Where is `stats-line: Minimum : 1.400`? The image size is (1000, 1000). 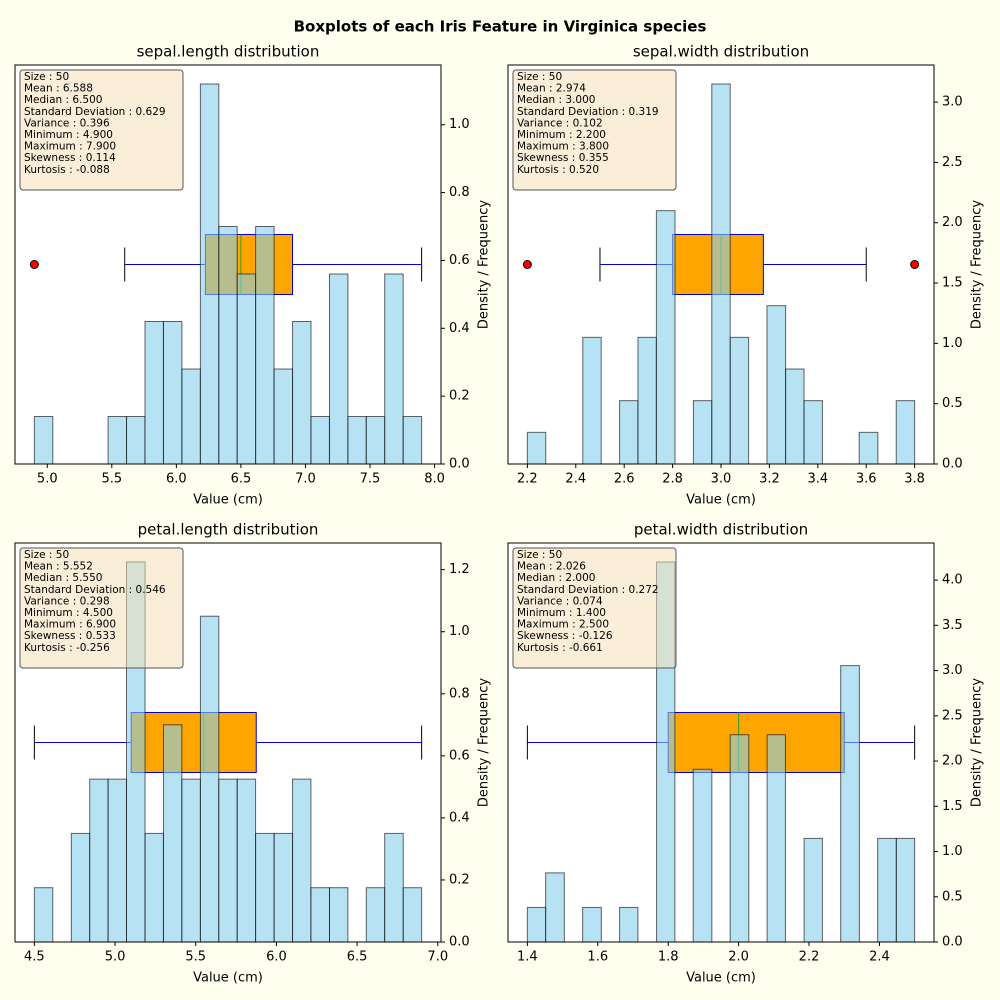 stats-line: Minimum : 1.400 is located at coordinates (561, 613).